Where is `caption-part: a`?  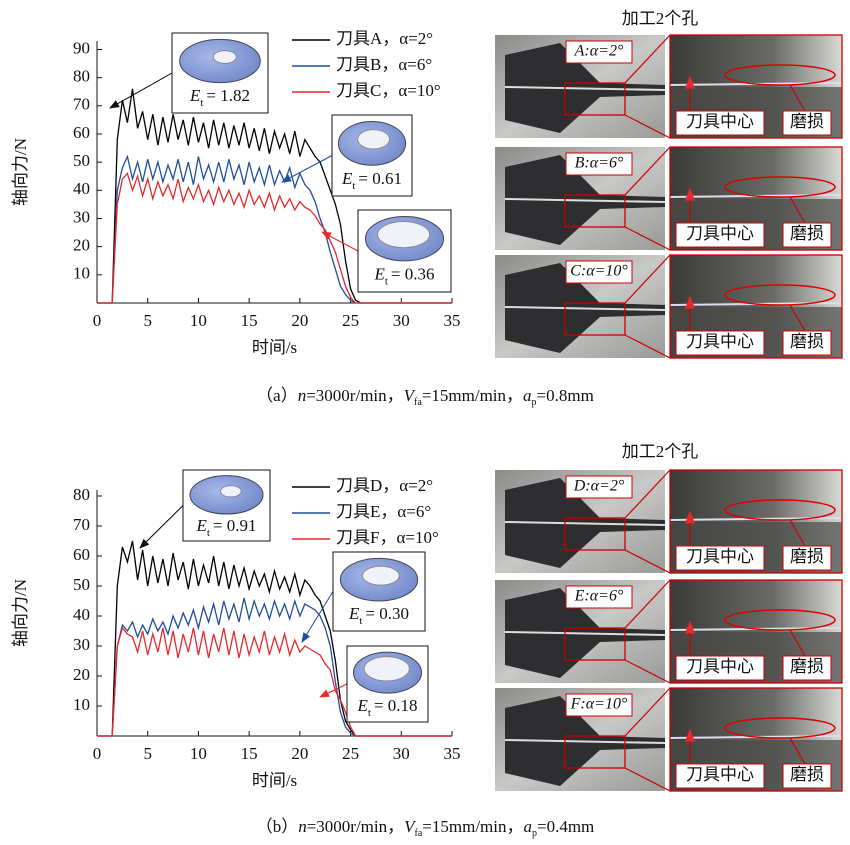
caption-part: a is located at coordinates (528, 826).